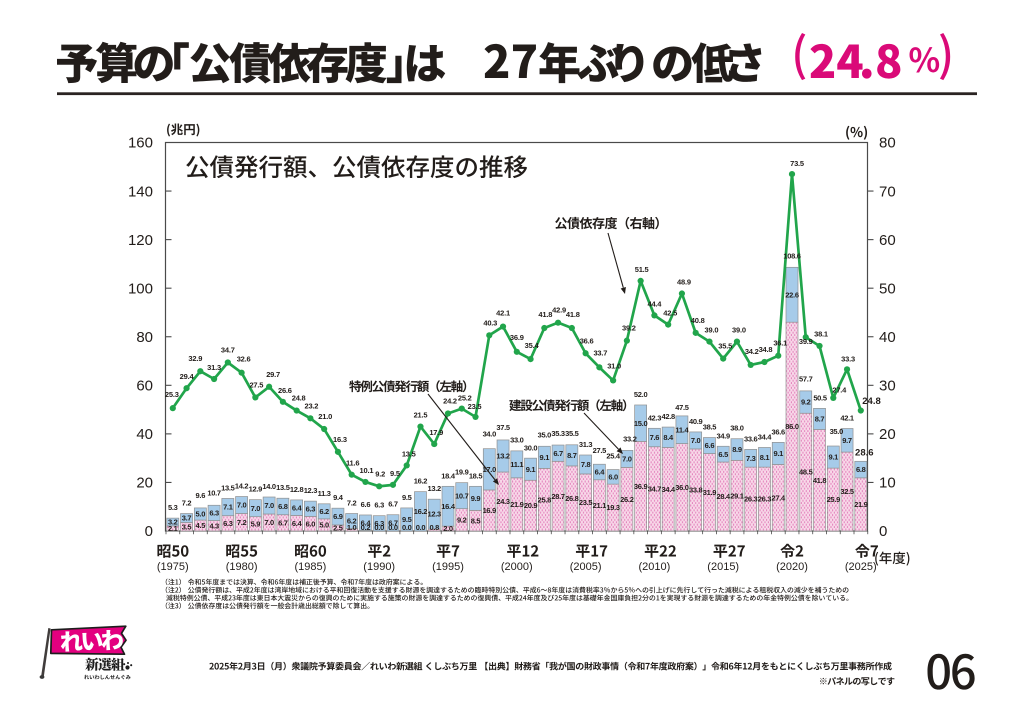  What do you see at coordinates (572, 455) in the screenshot?
I see `svg-text: 8.7` at bounding box center [572, 455].